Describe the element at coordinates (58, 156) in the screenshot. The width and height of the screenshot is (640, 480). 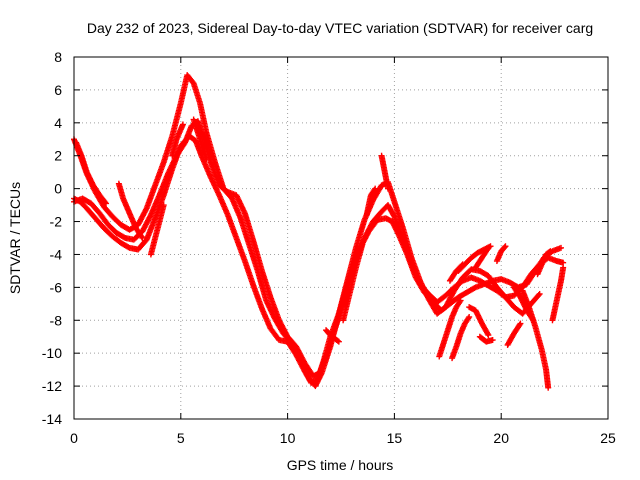
I see `y-tick-label: 2` at that location.